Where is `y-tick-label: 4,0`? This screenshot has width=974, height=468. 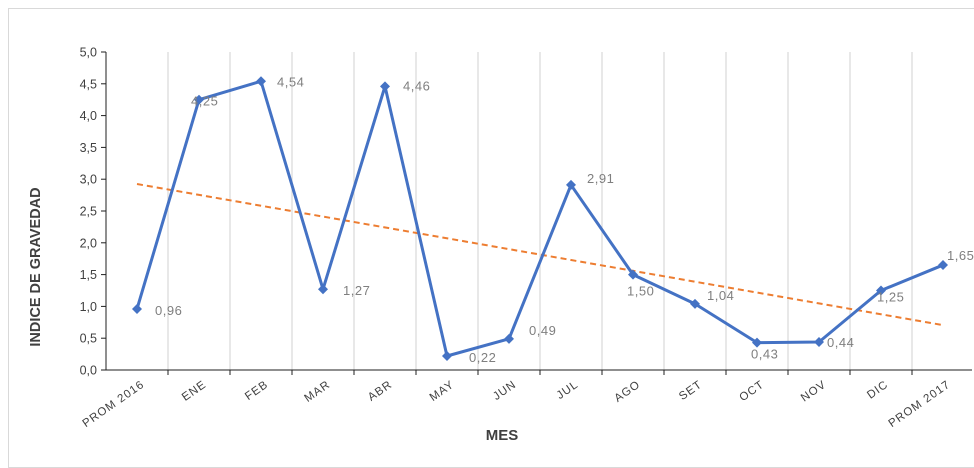 y-tick-label: 4,0 is located at coordinates (88, 116).